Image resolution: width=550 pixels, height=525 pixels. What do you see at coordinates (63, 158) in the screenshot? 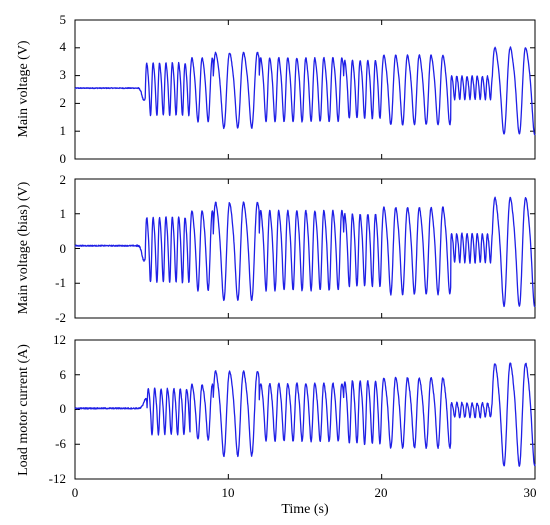
I see `ytick-label-1-0: 0` at bounding box center [63, 158].